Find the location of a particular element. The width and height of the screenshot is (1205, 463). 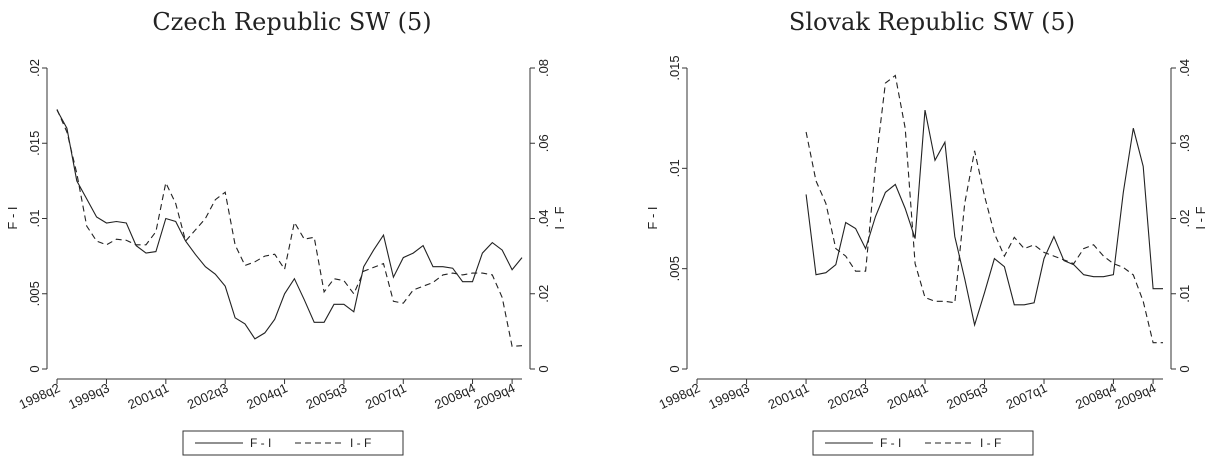

chart1-right-axis-label: I - F is located at coordinates (559, 217).